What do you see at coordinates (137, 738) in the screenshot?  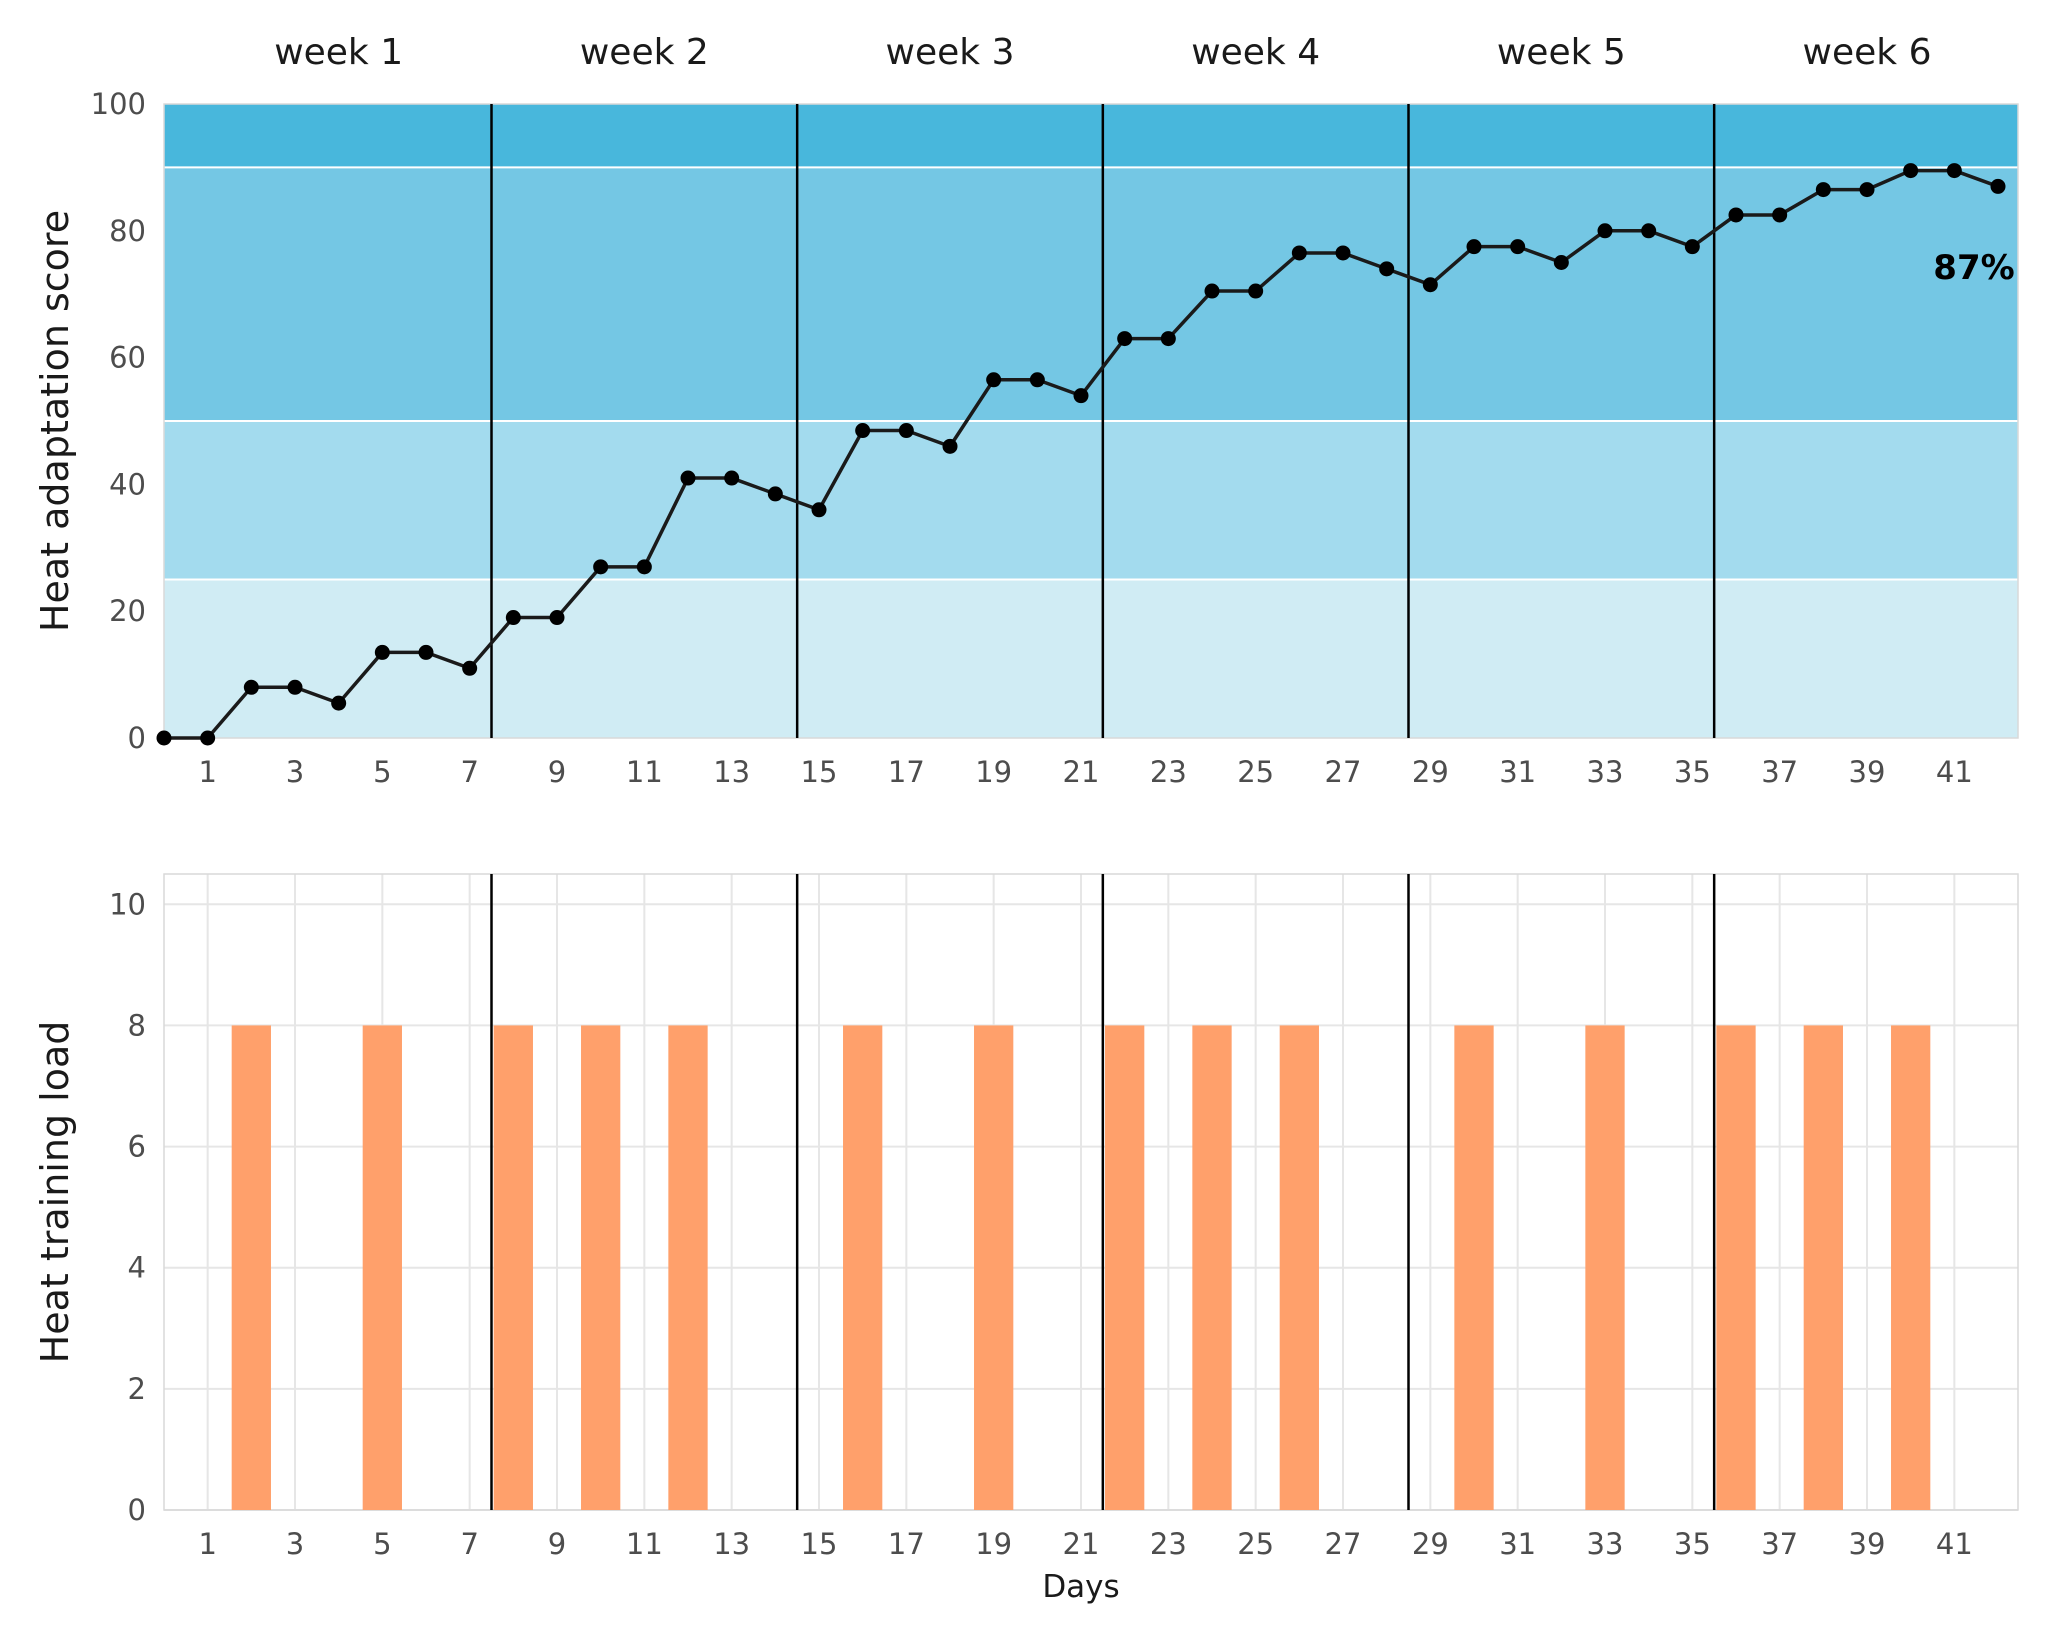 I see `top-y-tick-0: 0` at bounding box center [137, 738].